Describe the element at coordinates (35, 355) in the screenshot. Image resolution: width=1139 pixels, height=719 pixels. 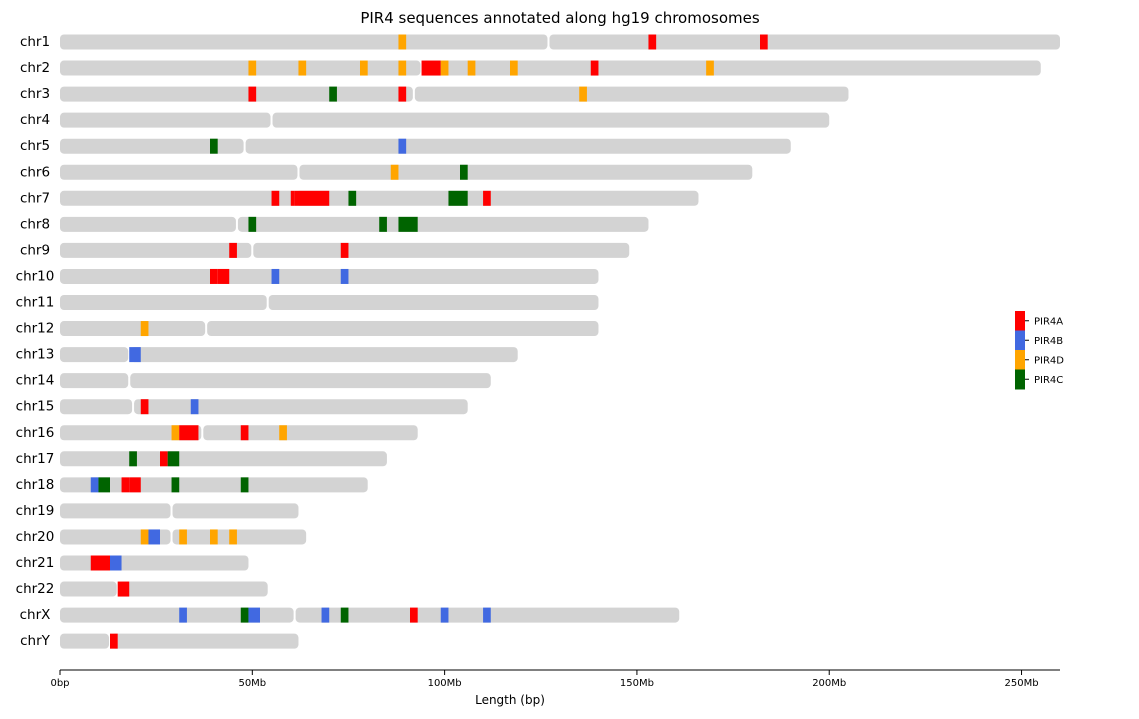
I see `chromosome-label: chr13` at that location.